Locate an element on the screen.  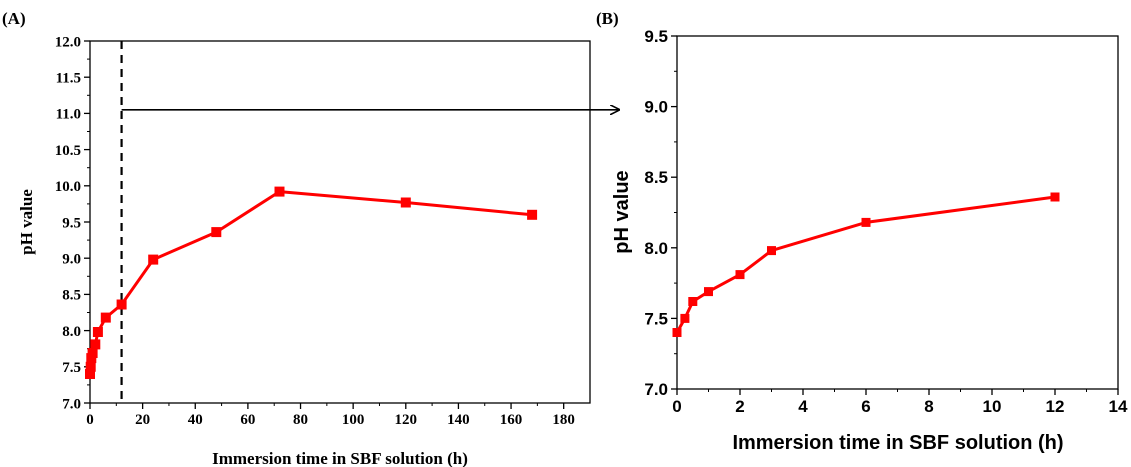
x-tick-label: 80 is located at coordinates (300, 420).